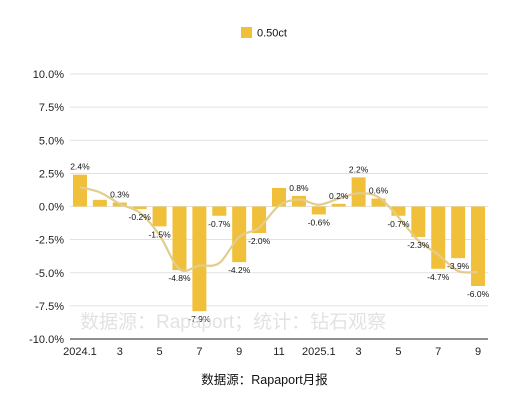 The height and width of the screenshot is (407, 529). Describe the element at coordinates (319, 222) in the screenshot. I see `data-label: -0.6%` at that location.